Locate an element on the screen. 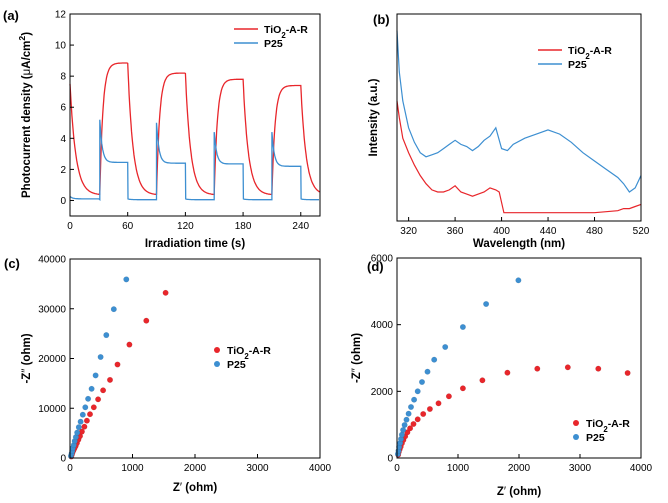 This screenshot has height=503, width=668. x-tick-label: 0 is located at coordinates (397, 468).